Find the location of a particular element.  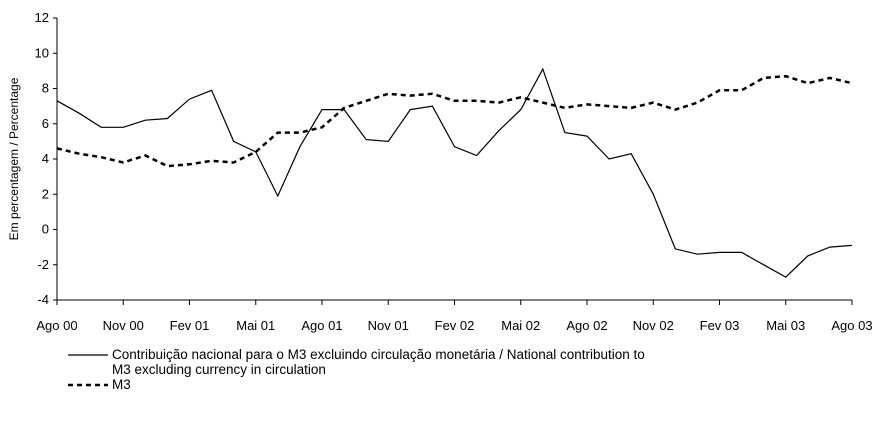

x-tick-label: Nov 00 is located at coordinates (123, 325).